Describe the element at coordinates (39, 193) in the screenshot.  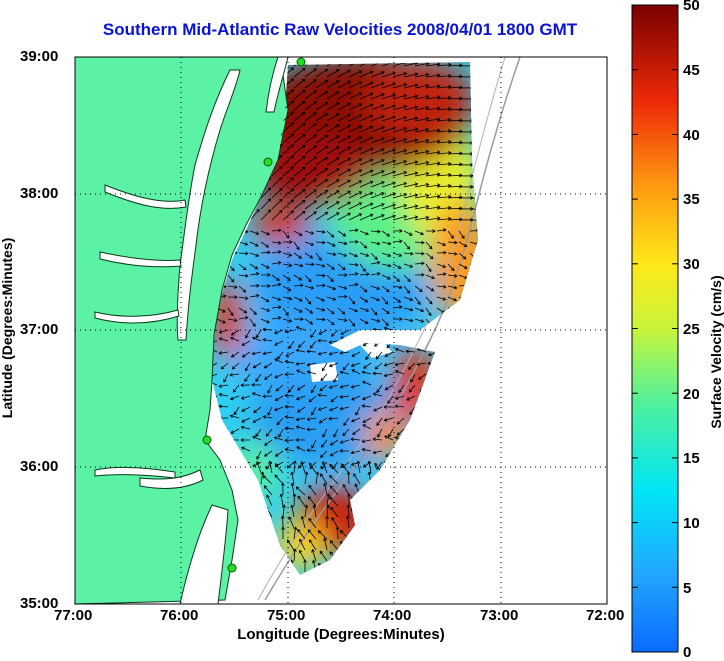
I see `y-tick-label: 38:00` at that location.